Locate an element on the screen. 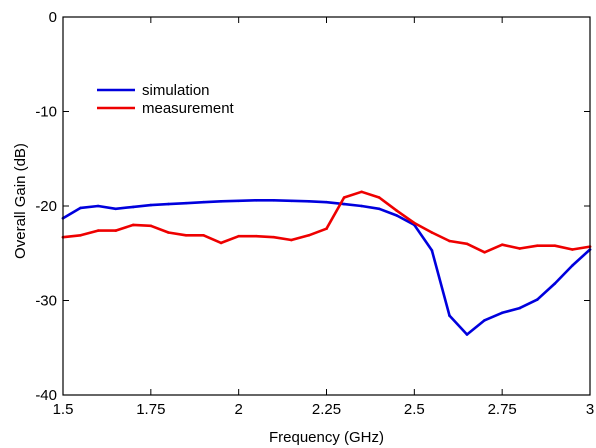  x-tick-label: 2 is located at coordinates (238, 409).